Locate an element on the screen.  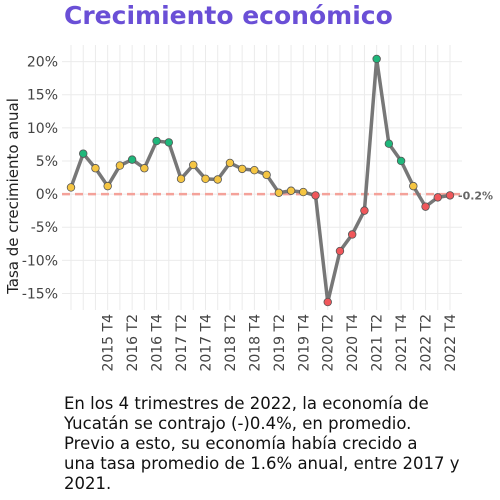
y-axis-label: Tasa de crecimiento anual is located at coordinates (13, 196).